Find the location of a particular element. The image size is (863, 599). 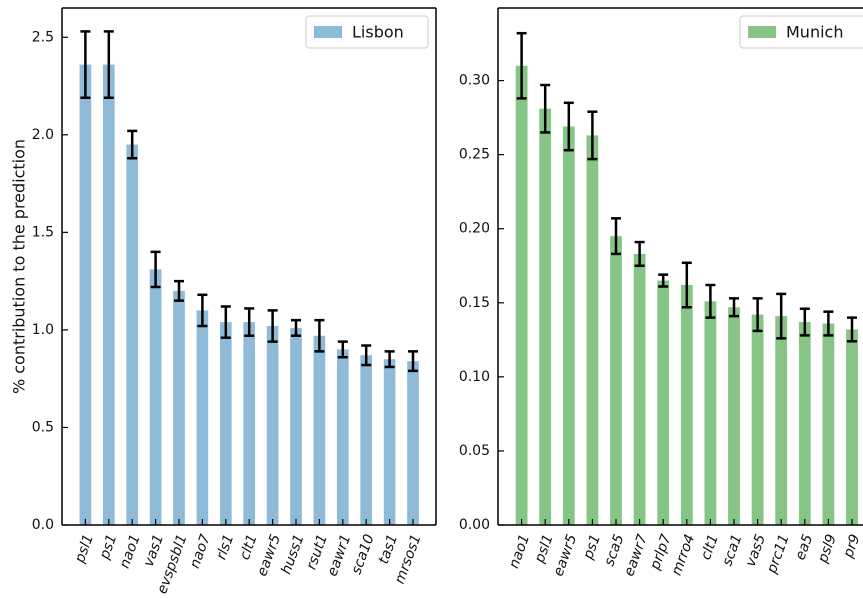

x-tick-label: pr9 is located at coordinates (851, 546).